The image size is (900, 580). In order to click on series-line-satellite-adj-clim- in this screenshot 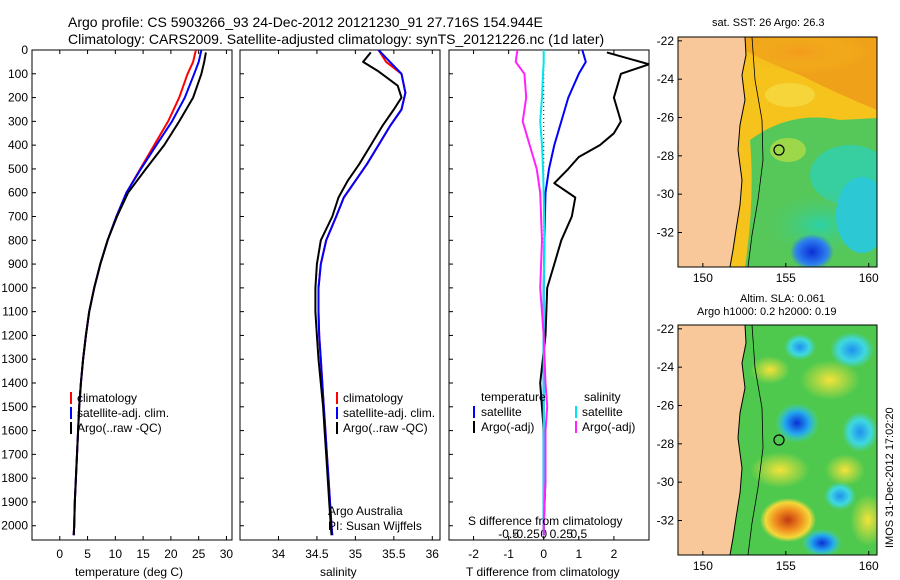, I will do `click(362, 293)`.